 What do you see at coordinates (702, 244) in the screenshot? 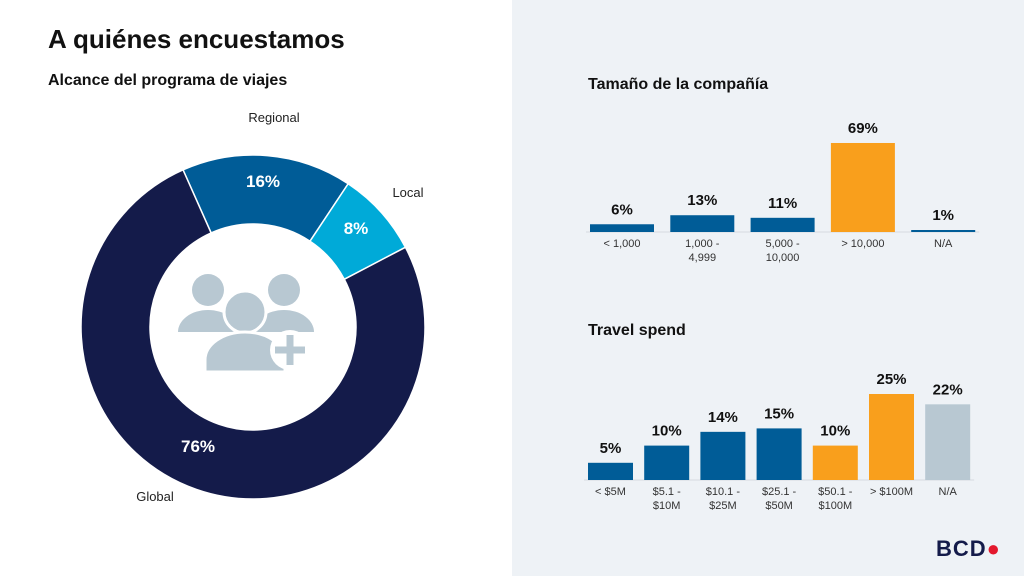
I see `company-size-tick-label: 1,000 -` at bounding box center [702, 244].